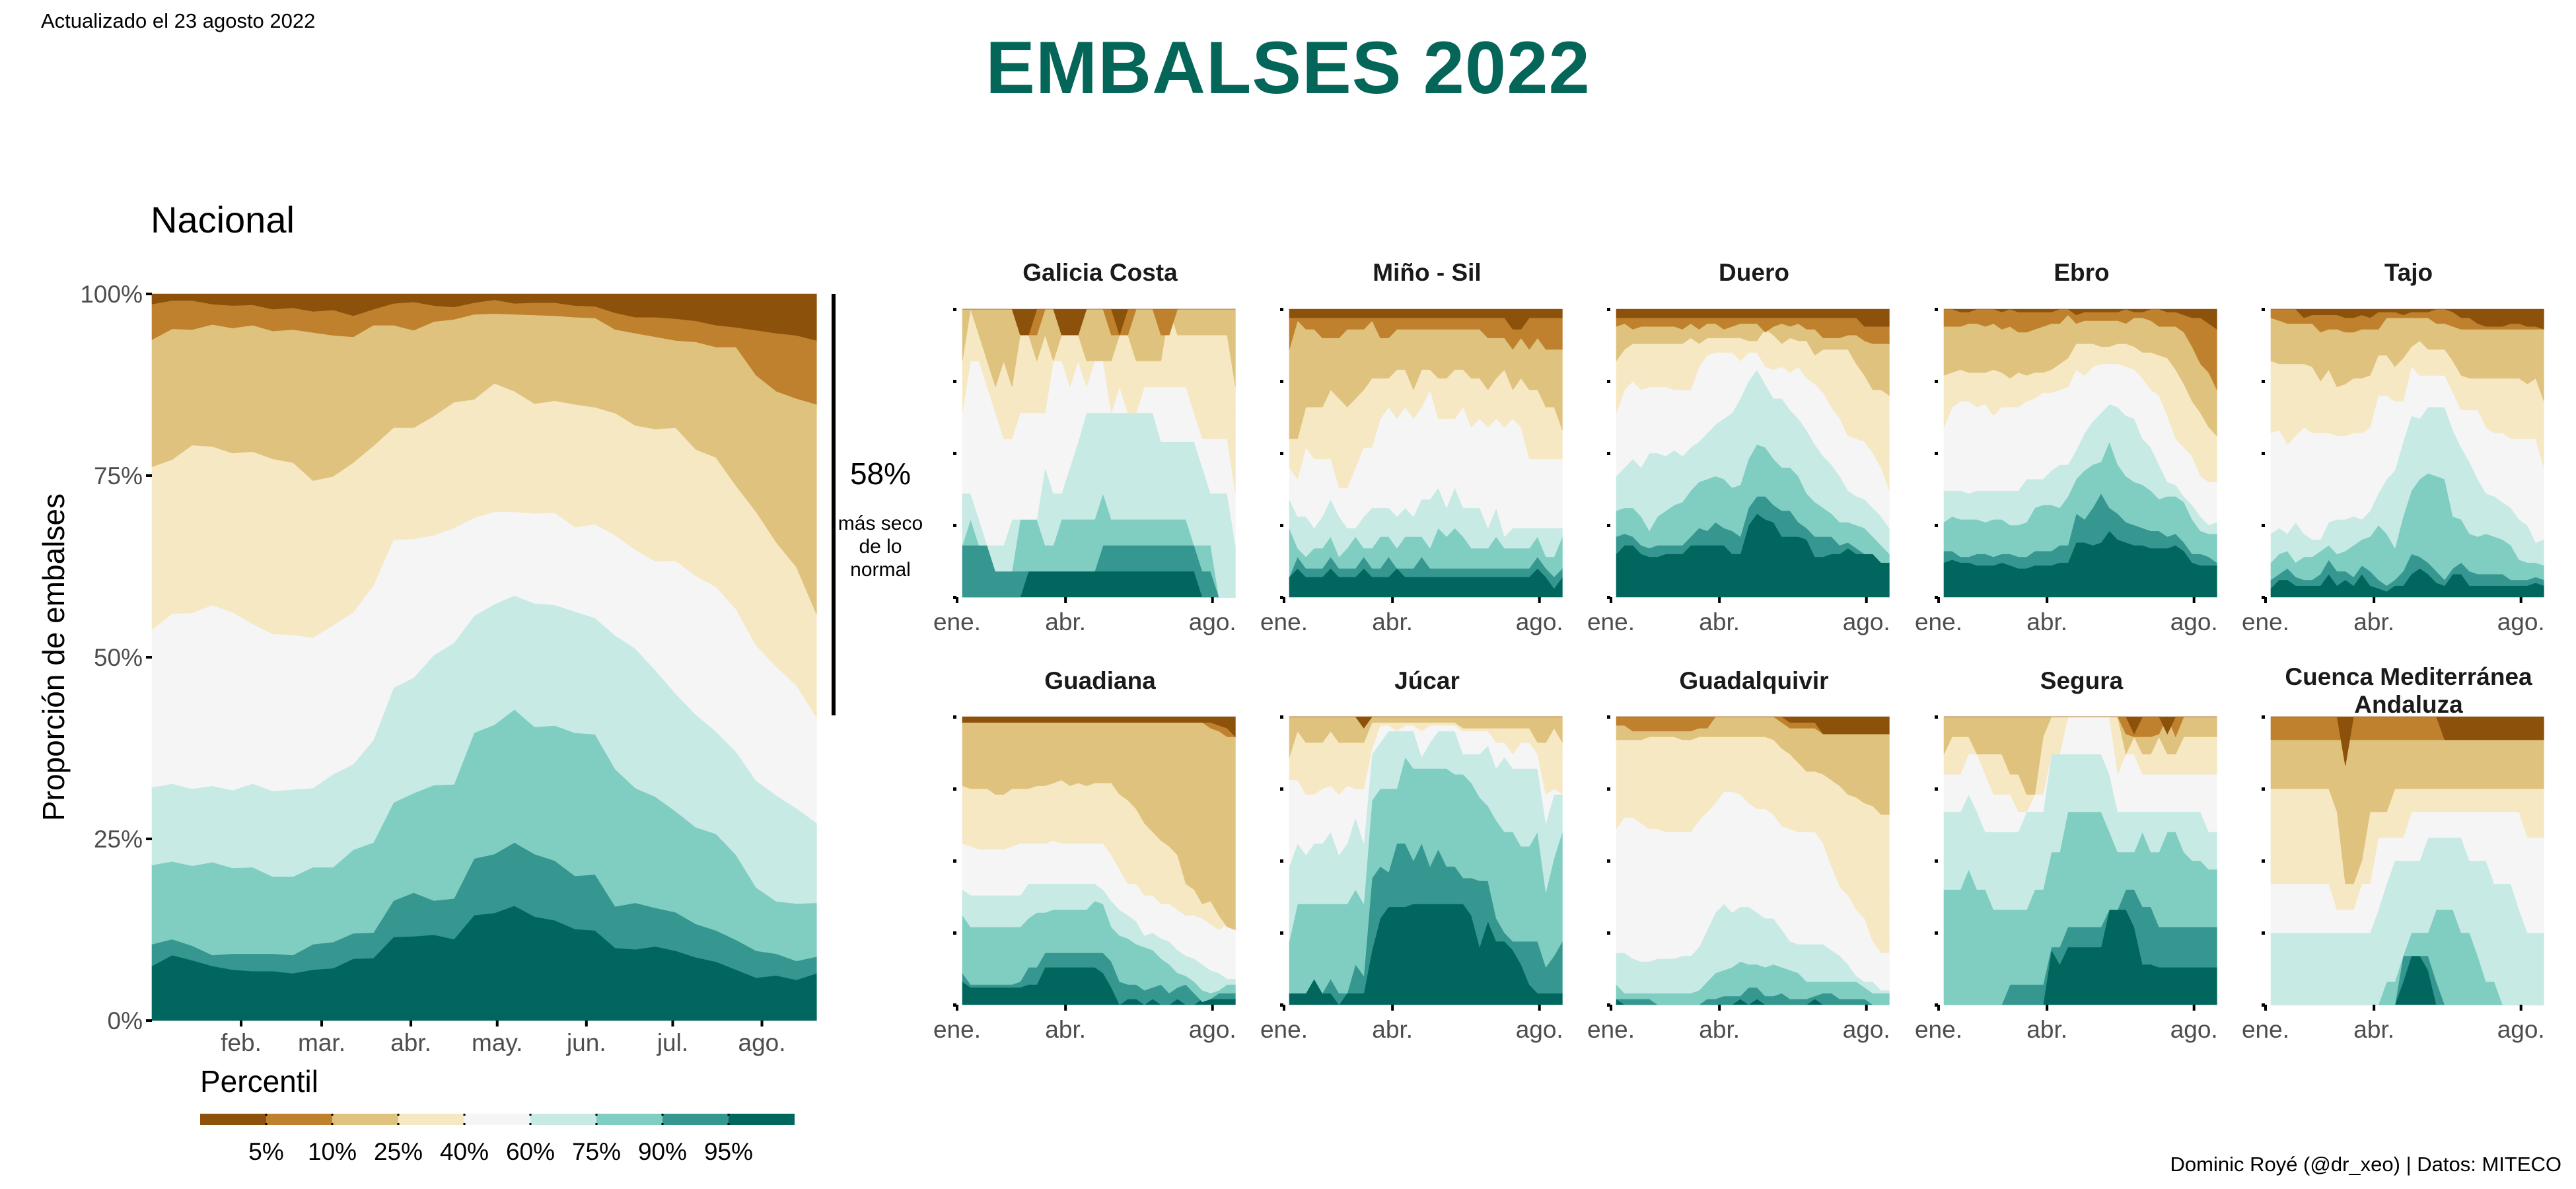 The height and width of the screenshot is (1189, 2576). What do you see at coordinates (1084, 471) in the screenshot?
I see `facet-galicia-costa: ene. abr. ago.` at bounding box center [1084, 471].